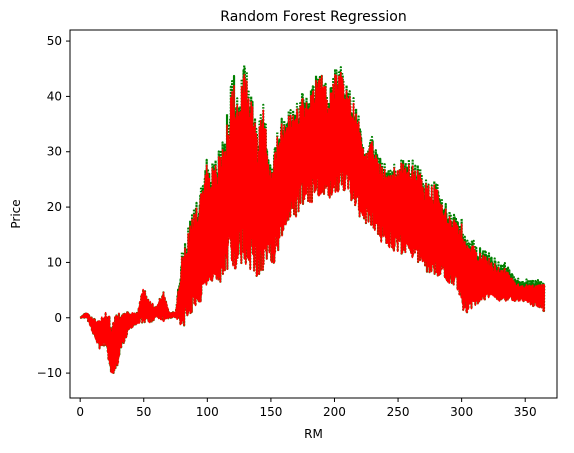 Image resolution: width=574 pixels, height=453 pixels. Describe the element at coordinates (461, 412) in the screenshot. I see `x-tick-label: 300` at that location.